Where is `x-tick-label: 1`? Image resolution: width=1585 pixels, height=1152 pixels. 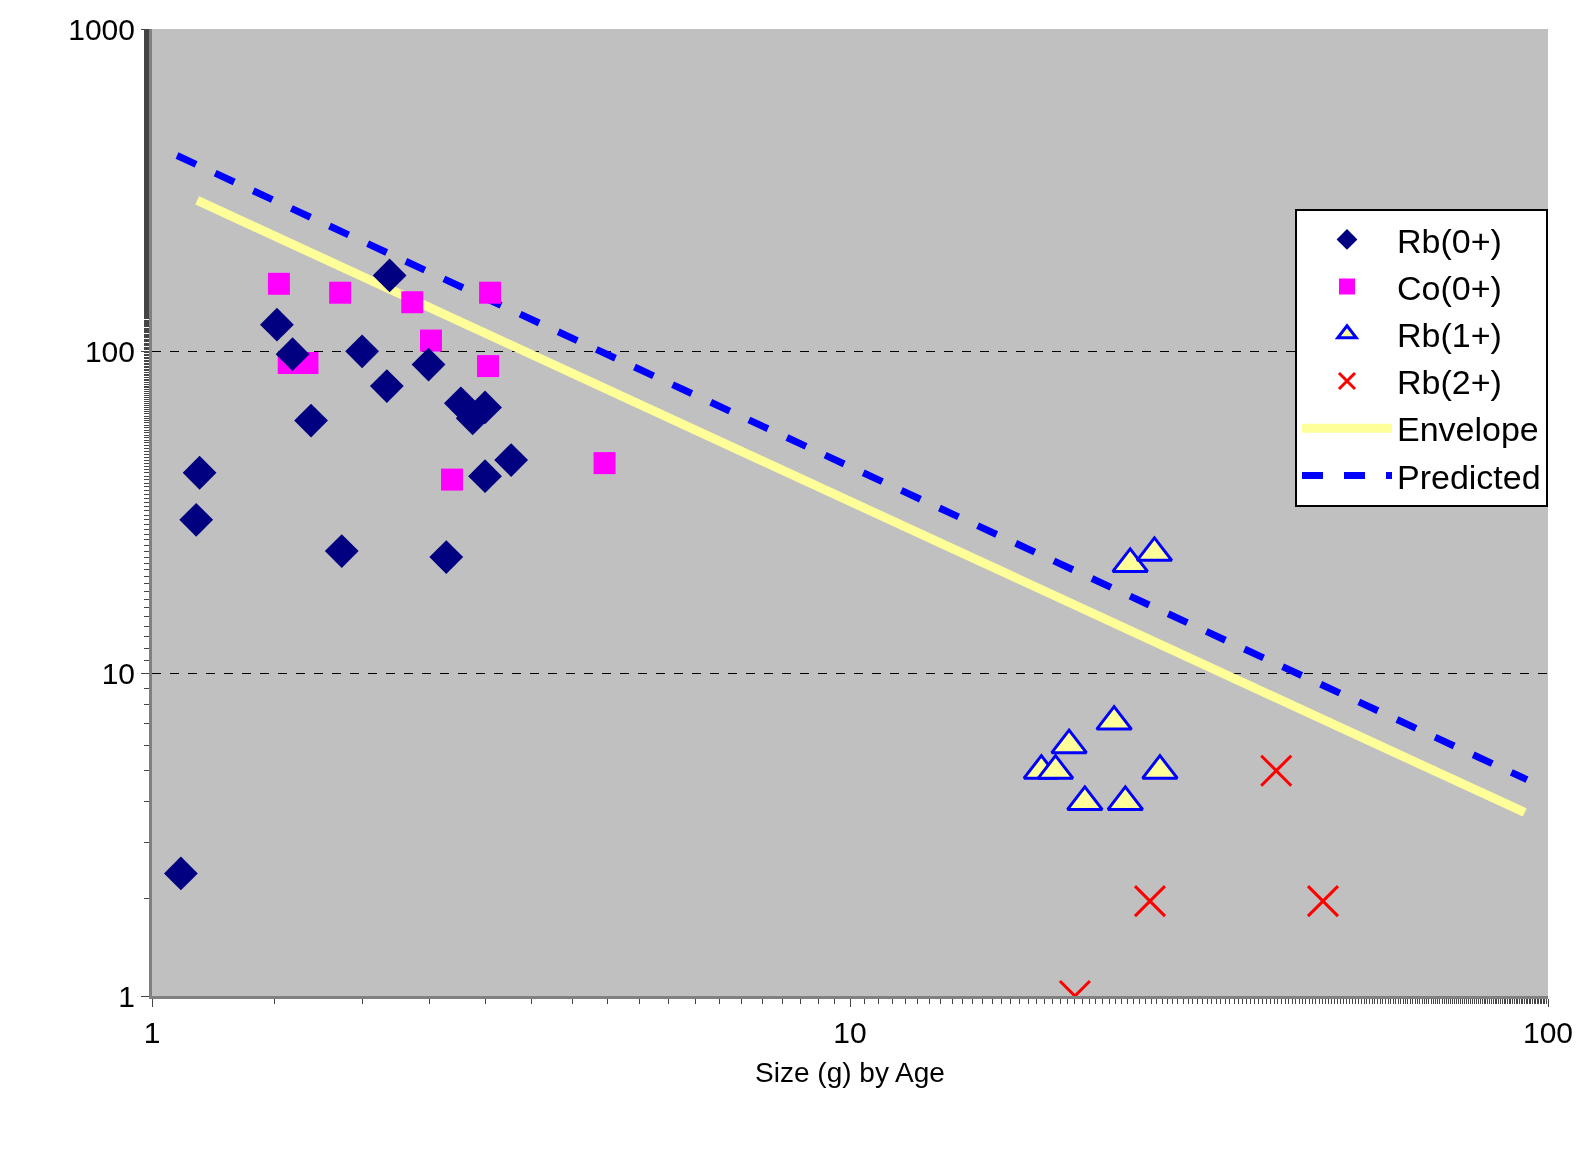
x-tick-label: 1 is located at coordinates (152, 1032).